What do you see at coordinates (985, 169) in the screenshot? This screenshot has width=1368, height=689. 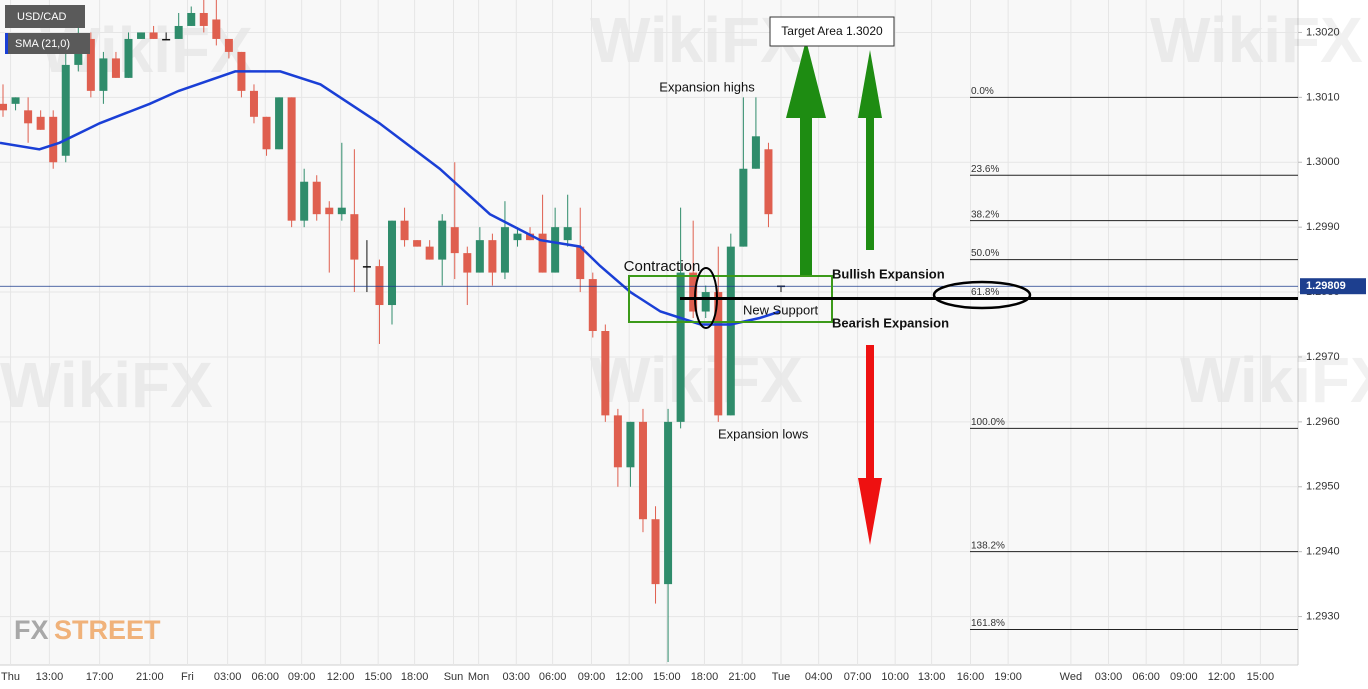 I see `fib-label: 23.6%` at bounding box center [985, 169].